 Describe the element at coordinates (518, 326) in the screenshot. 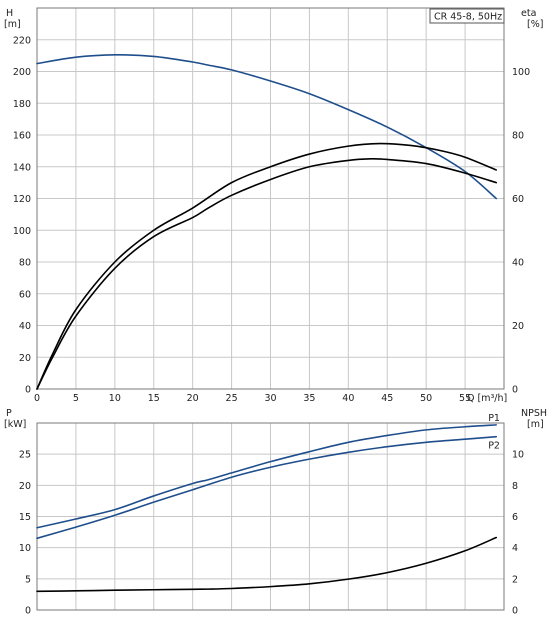

I see `right-tick-label: 20` at that location.